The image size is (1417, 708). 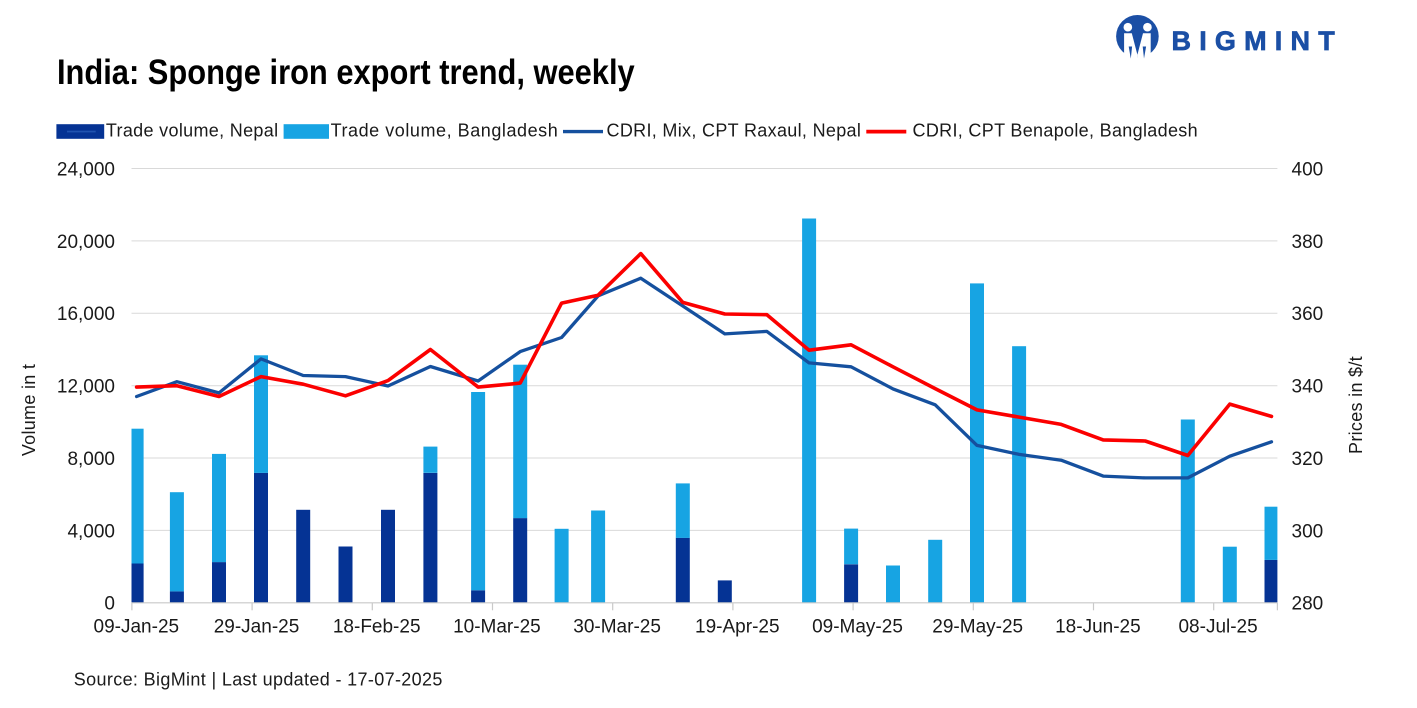 What do you see at coordinates (1308, 242) in the screenshot?
I see `svg-text: 380` at bounding box center [1308, 242].